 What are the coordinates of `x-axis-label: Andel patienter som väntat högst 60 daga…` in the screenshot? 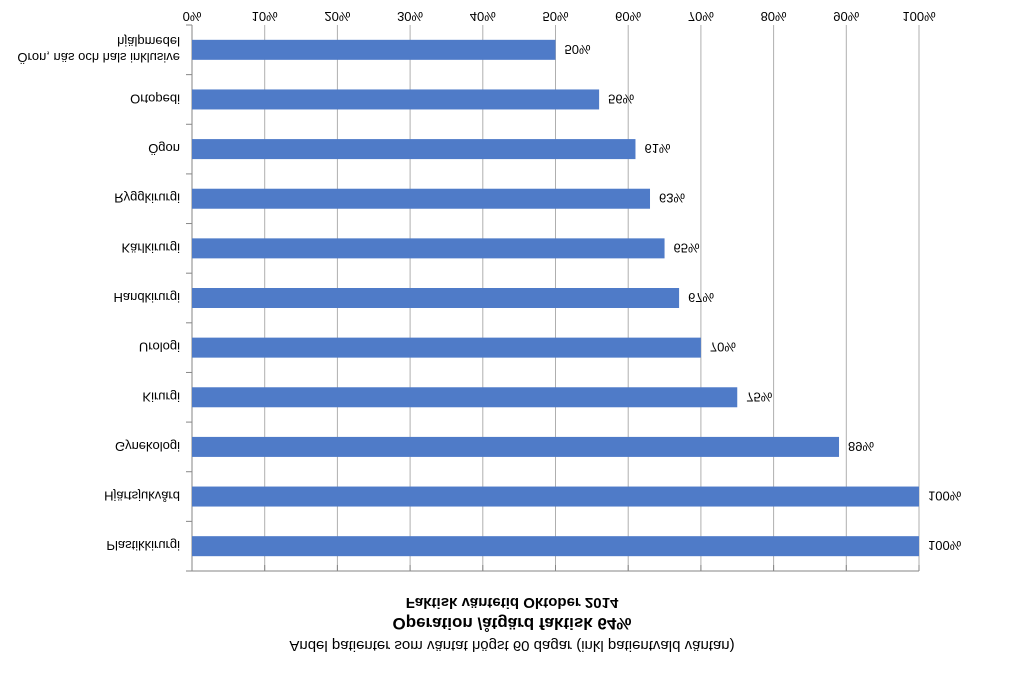 It's located at (512, 645).